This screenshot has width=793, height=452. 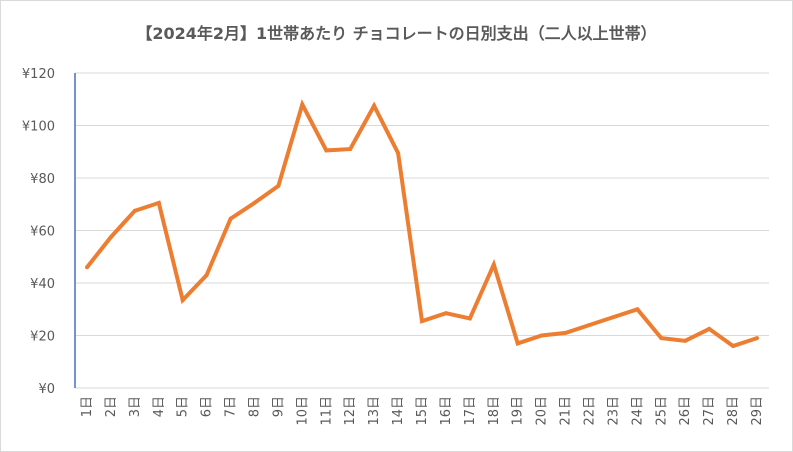 I want to click on y-axis-ticks: ¥0 ¥20 ¥40 ¥60 ¥80 ¥100 ¥120, so click(x=38, y=232).